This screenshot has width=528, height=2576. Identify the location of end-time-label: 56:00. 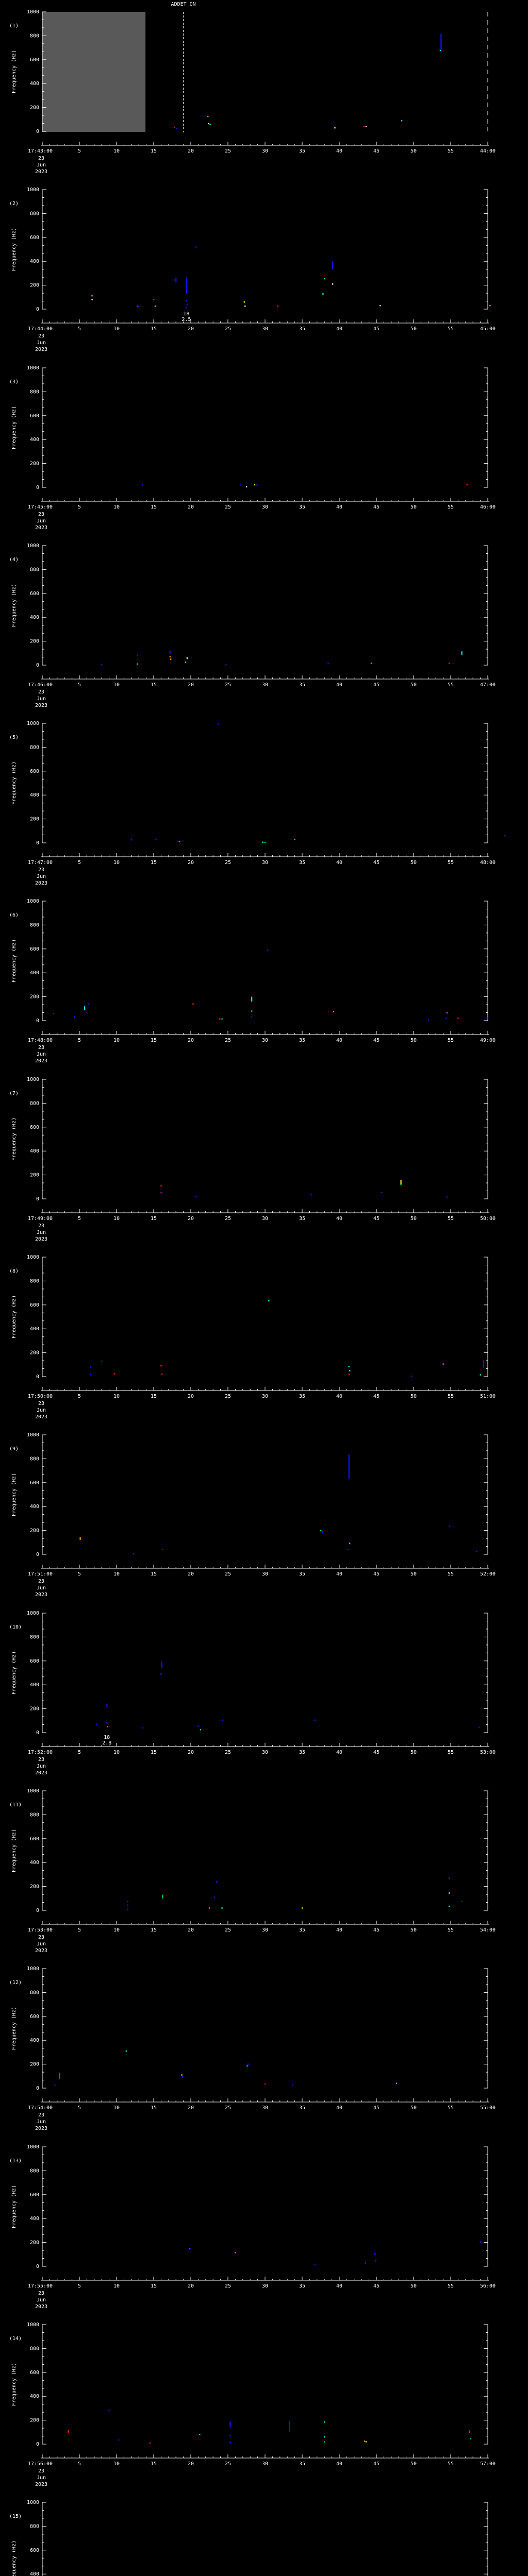
(488, 2286).